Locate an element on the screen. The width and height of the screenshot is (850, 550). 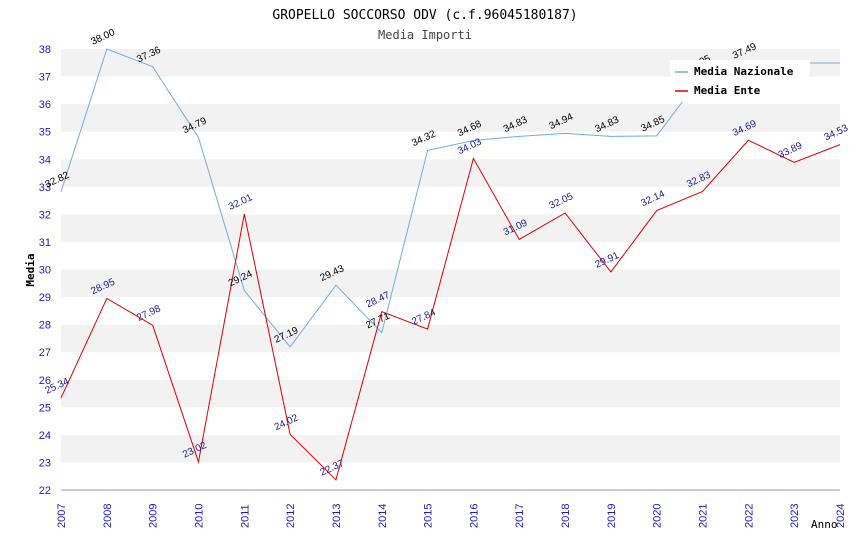
y-tick-label: 30 is located at coordinates (45, 271).